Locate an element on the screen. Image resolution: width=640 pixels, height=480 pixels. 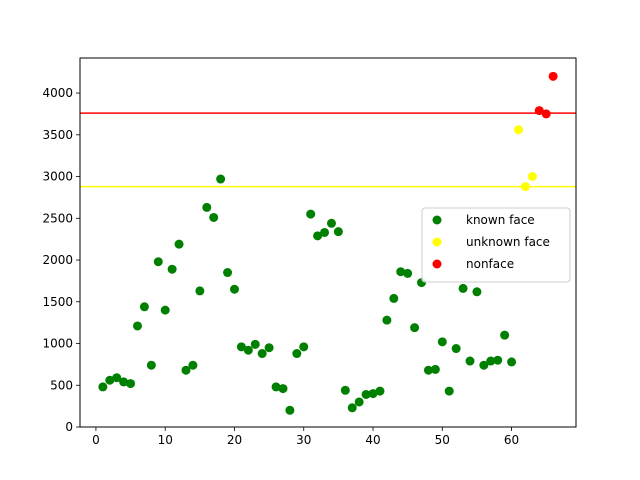
y-tick-label: 2500 is located at coordinates (57, 218).